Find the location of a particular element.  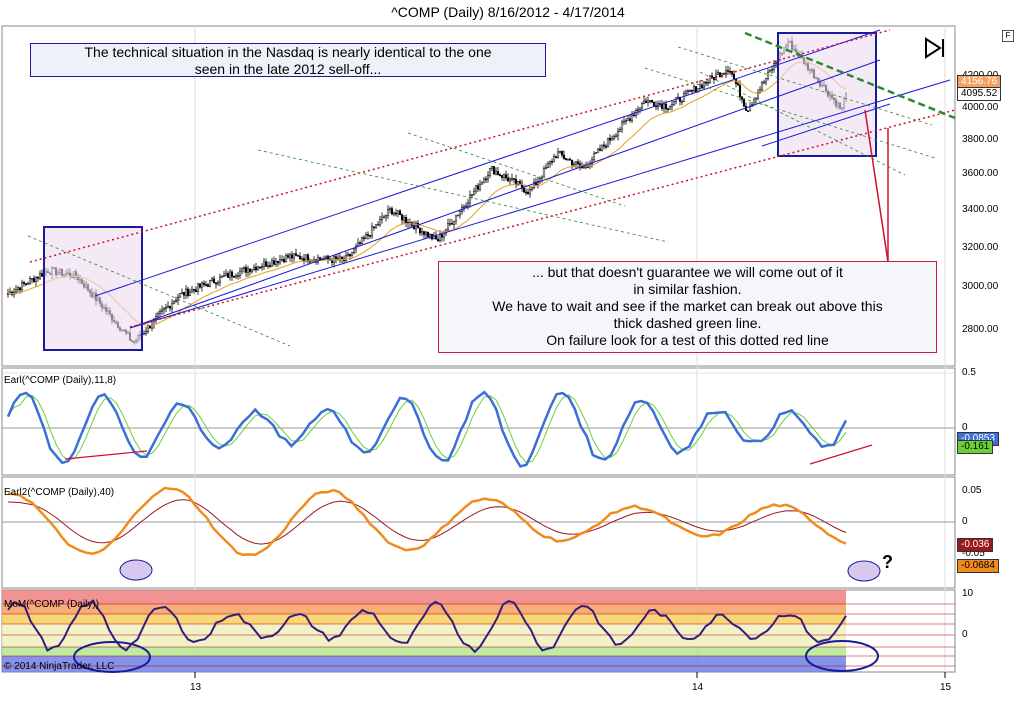

earl2-fast-tag: -0.0684 is located at coordinates (978, 566).